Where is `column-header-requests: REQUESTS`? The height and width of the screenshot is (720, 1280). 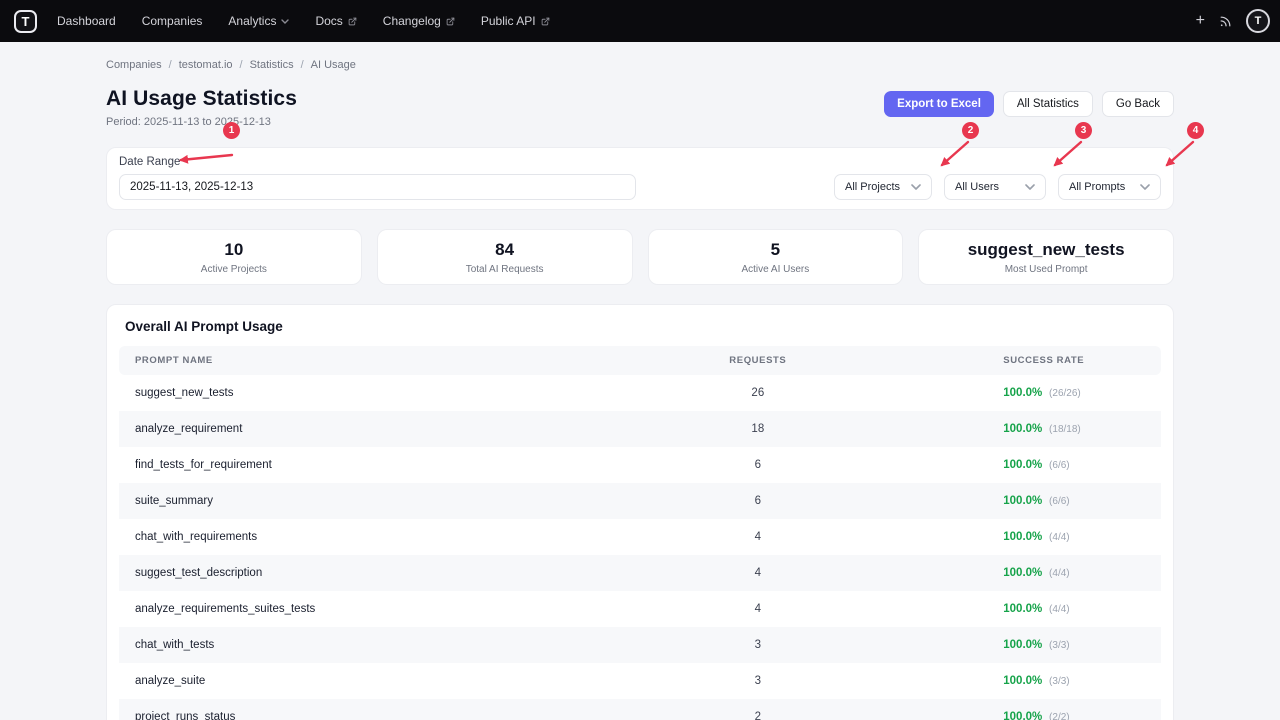 column-header-requests: REQUESTS is located at coordinates (758, 360).